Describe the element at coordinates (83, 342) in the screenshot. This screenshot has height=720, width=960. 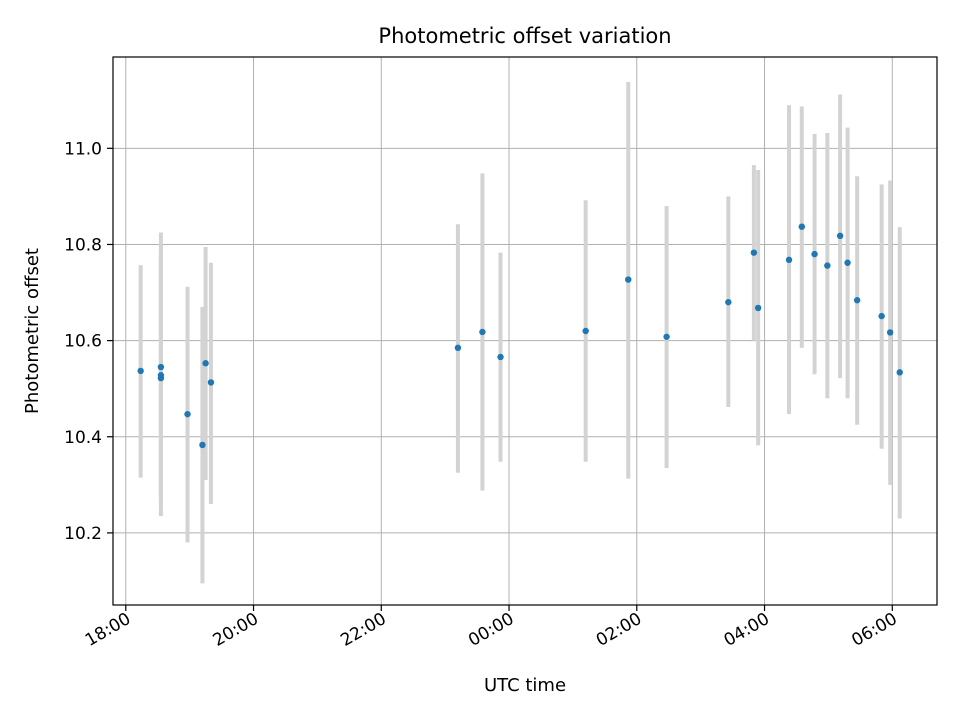
I see `y-tick-label: 10.6` at that location.